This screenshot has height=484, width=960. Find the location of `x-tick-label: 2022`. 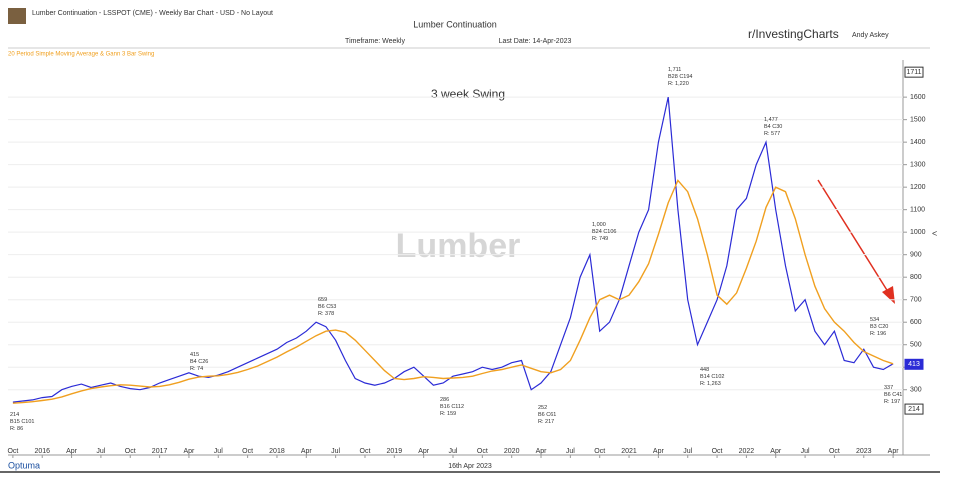

x-tick-label: 2022 is located at coordinates (747, 451).